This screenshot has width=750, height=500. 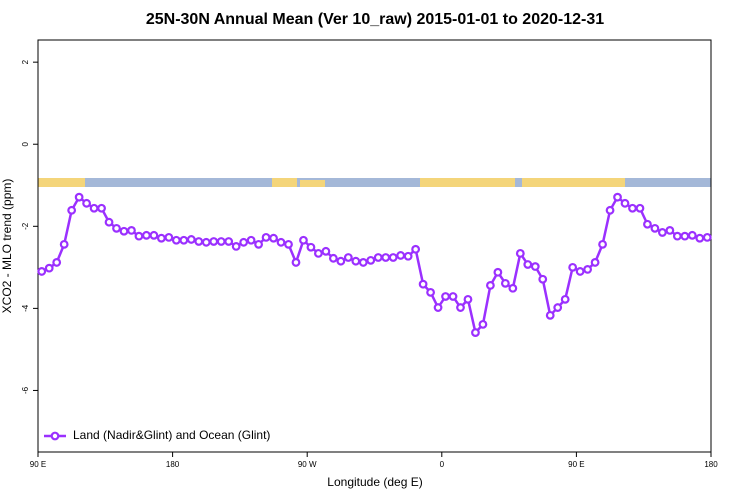 I want to click on y-tick-label: -4, so click(x=25, y=308).